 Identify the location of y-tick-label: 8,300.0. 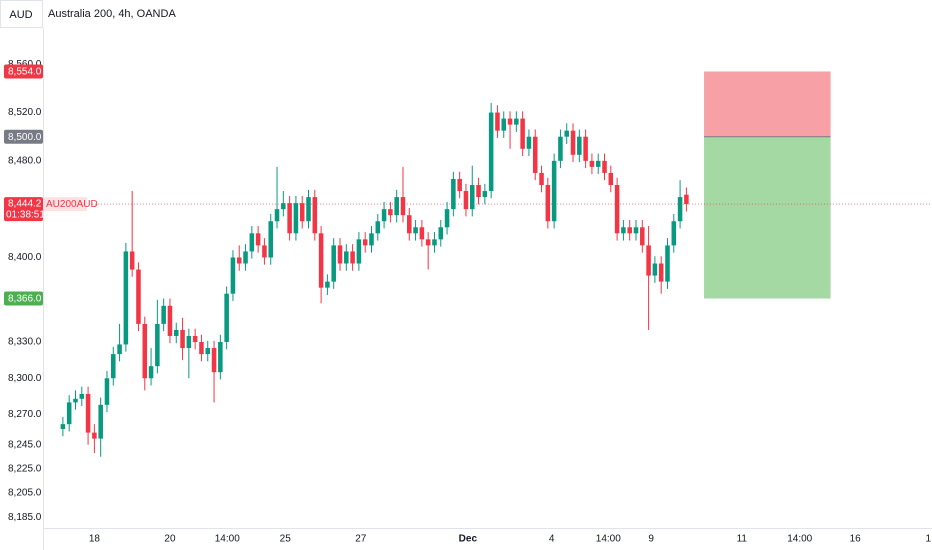
(25, 378).